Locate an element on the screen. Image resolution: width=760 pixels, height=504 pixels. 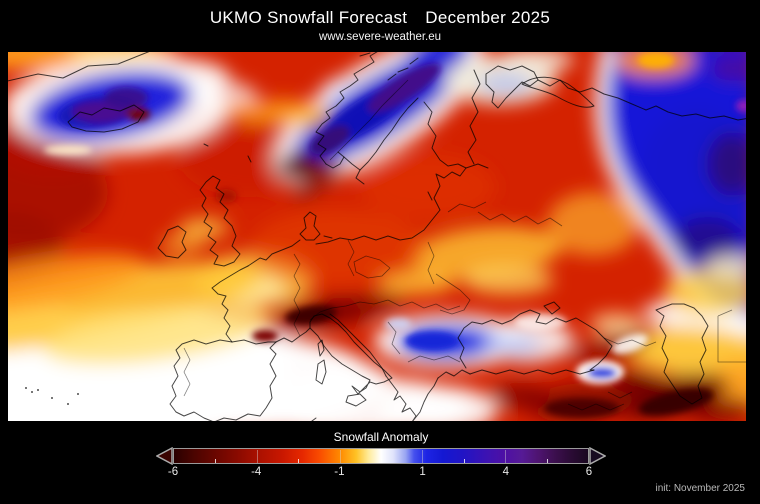
title-text: UKMO Snowfall Forecast is located at coordinates (308, 17).